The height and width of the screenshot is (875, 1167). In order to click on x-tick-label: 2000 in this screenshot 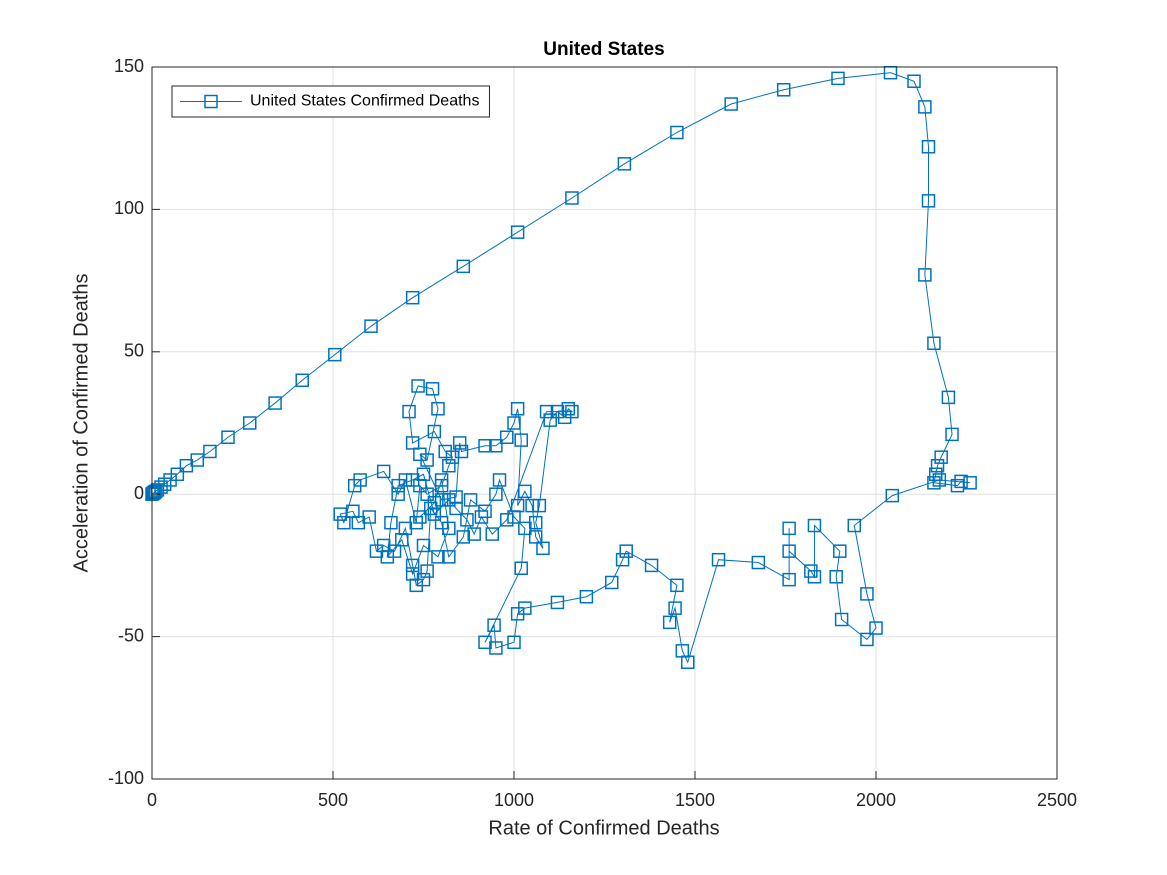, I will do `click(876, 800)`.